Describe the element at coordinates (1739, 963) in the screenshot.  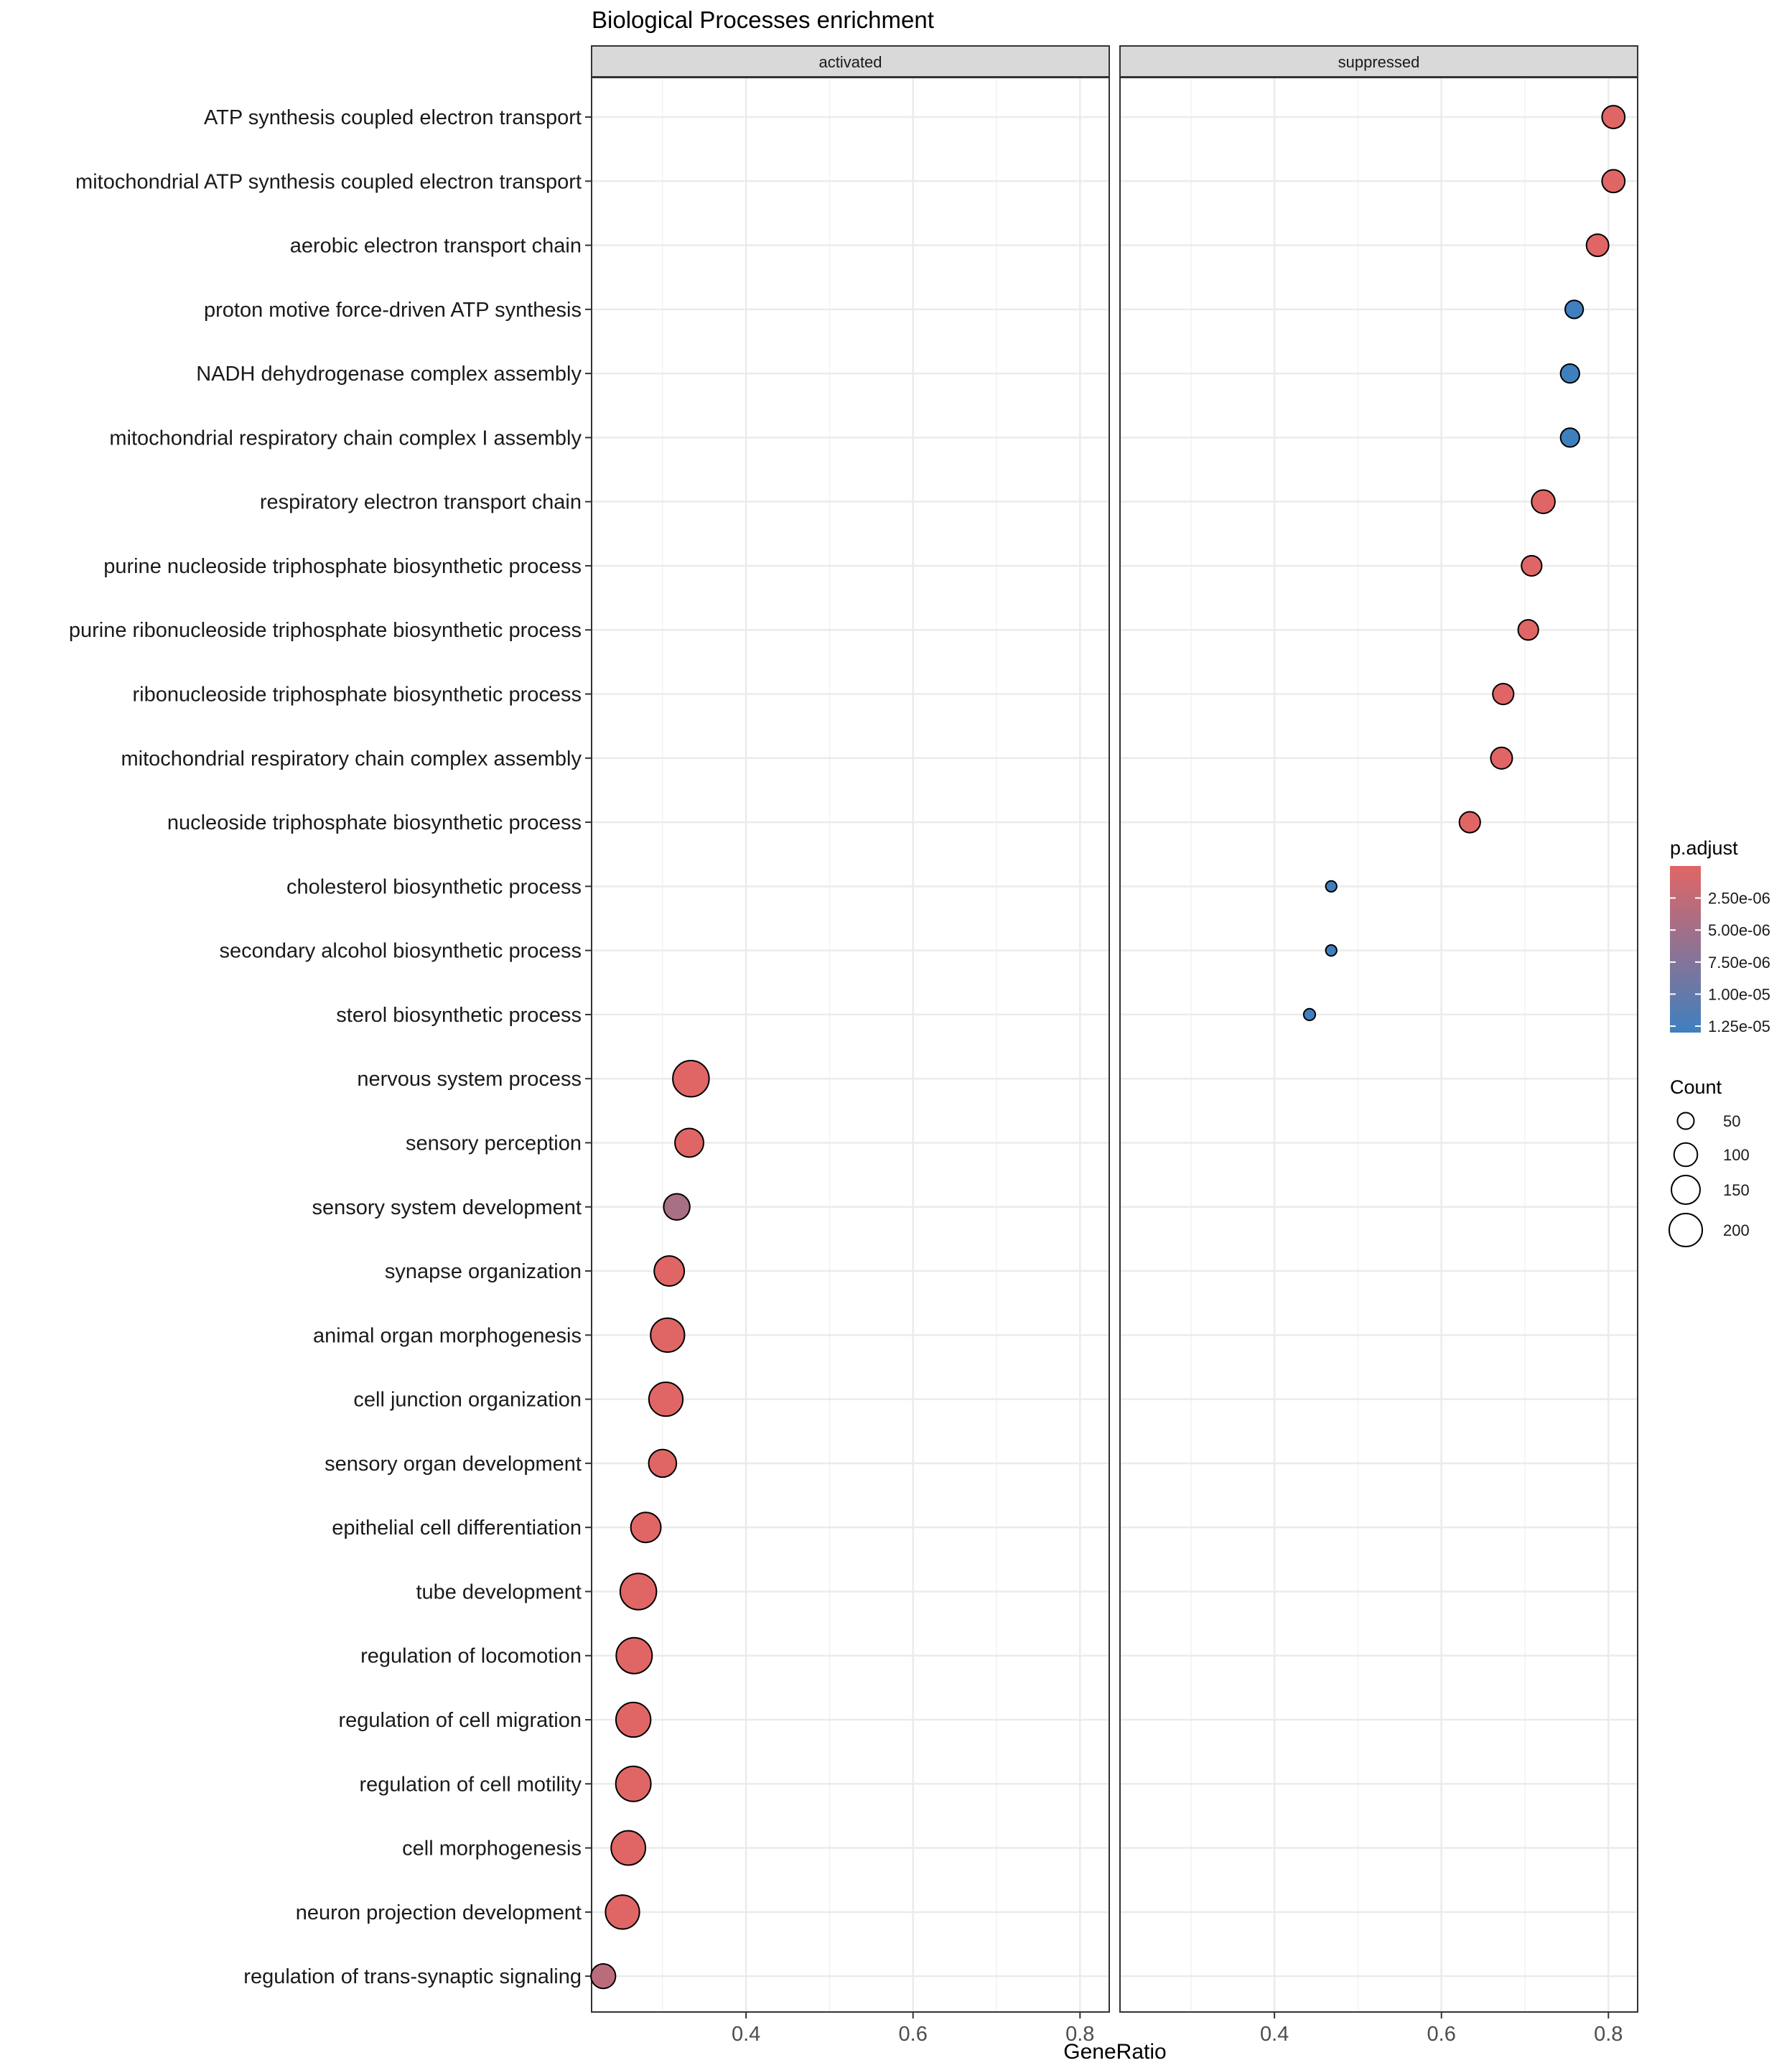
I see `colorbar-tick-label: 7.50e-06` at that location.